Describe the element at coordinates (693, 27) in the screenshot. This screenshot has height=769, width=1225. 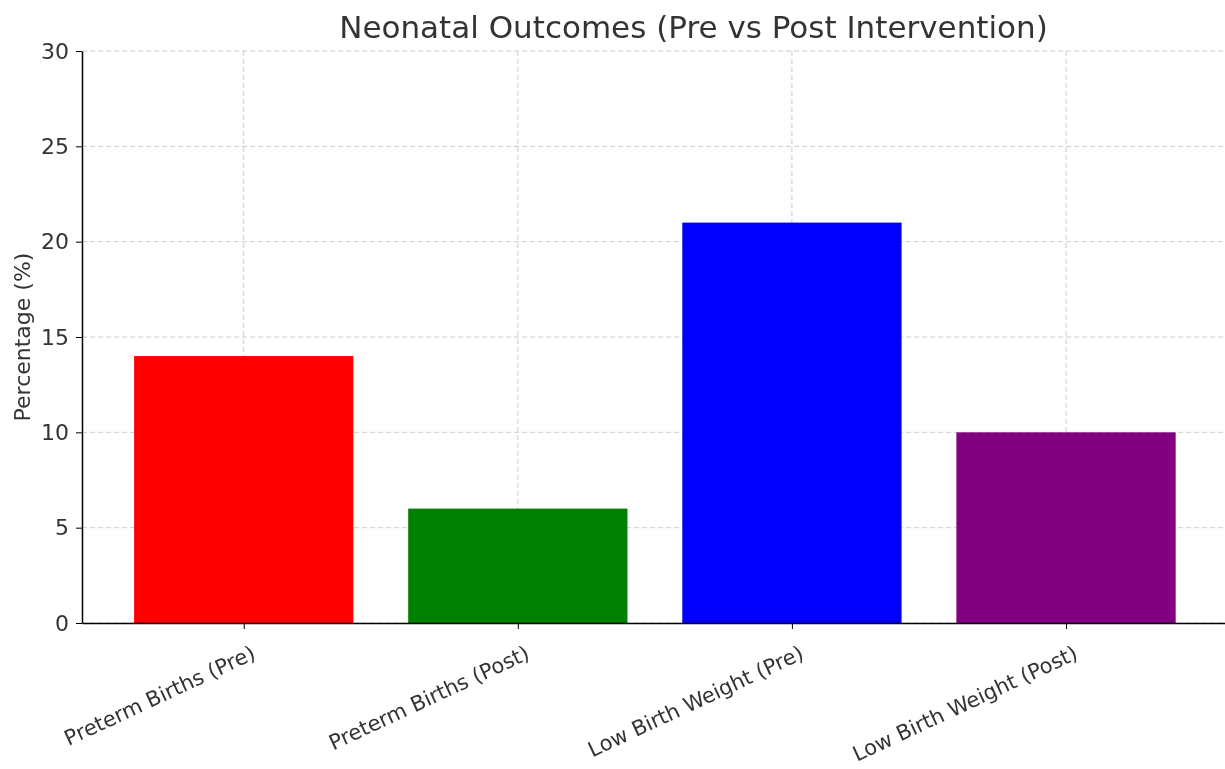
I see `chart-title: Neonatal Outcomes (Pre vs Post Intervention)` at that location.